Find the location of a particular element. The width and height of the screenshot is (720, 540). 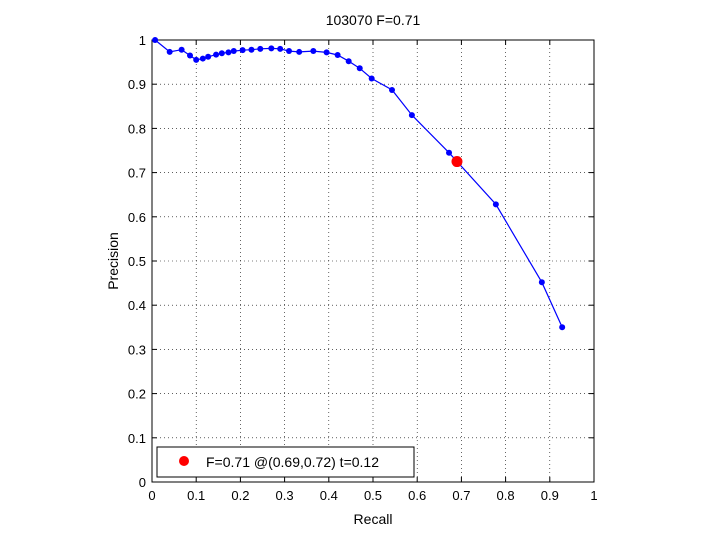

x-tick-label: 0 is located at coordinates (151, 495).